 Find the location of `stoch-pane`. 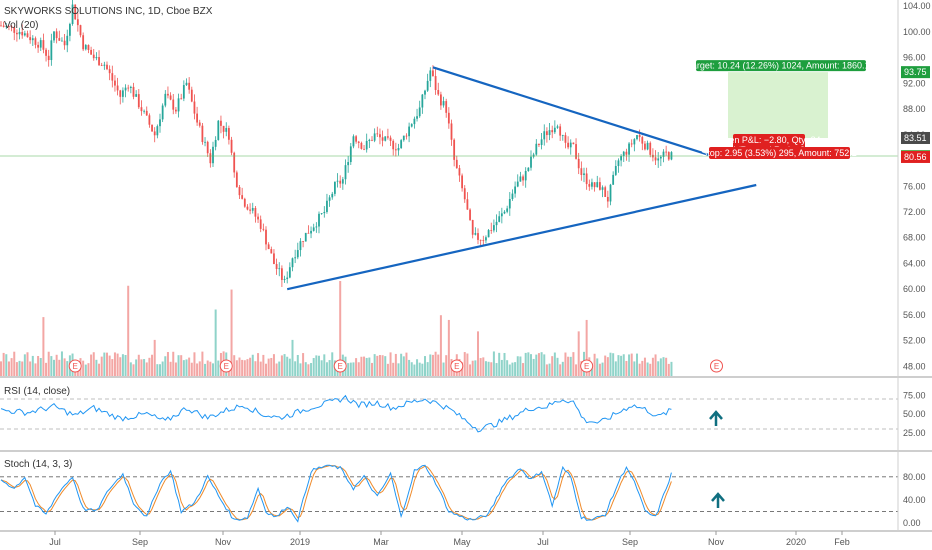

stoch-pane is located at coordinates (449, 493).